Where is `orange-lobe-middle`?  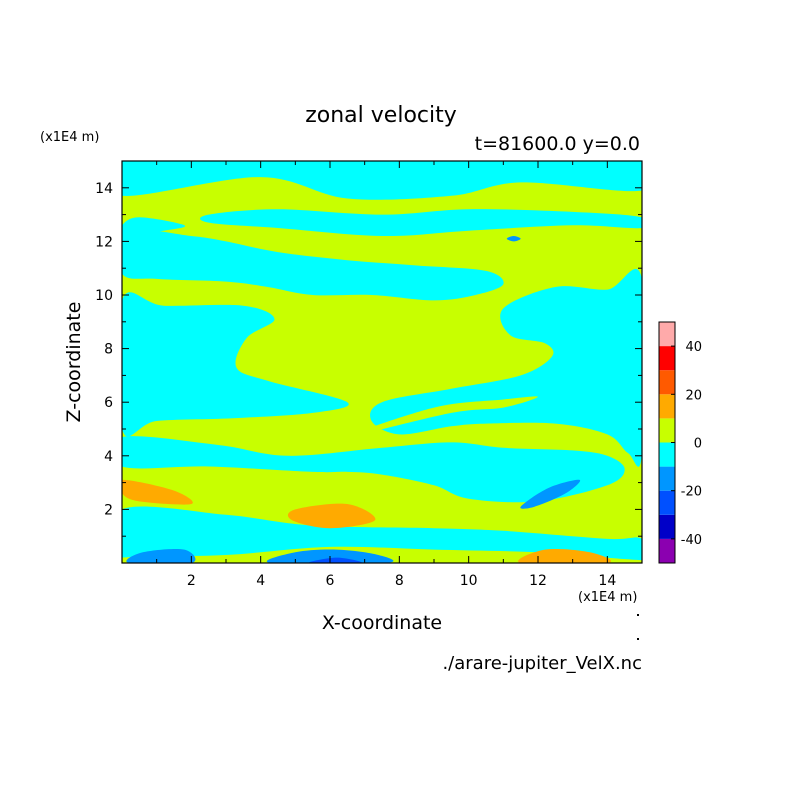
orange-lobe-middle is located at coordinates (331, 516).